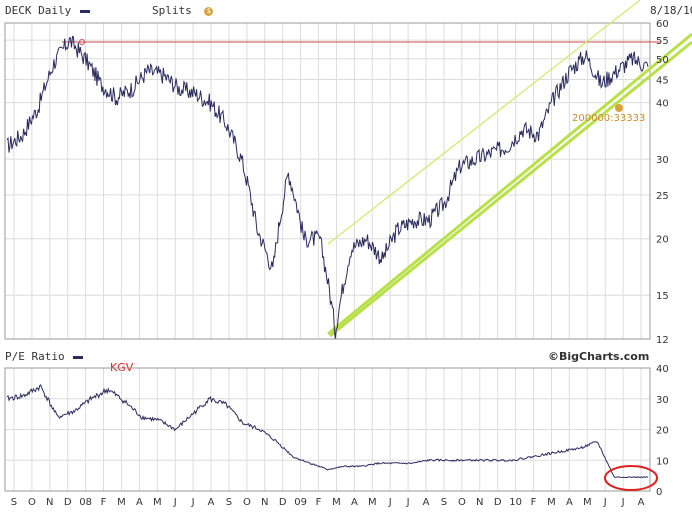 This screenshot has width=692, height=515. Describe the element at coordinates (662, 461) in the screenshot. I see `y-tick-label: 10` at that location.